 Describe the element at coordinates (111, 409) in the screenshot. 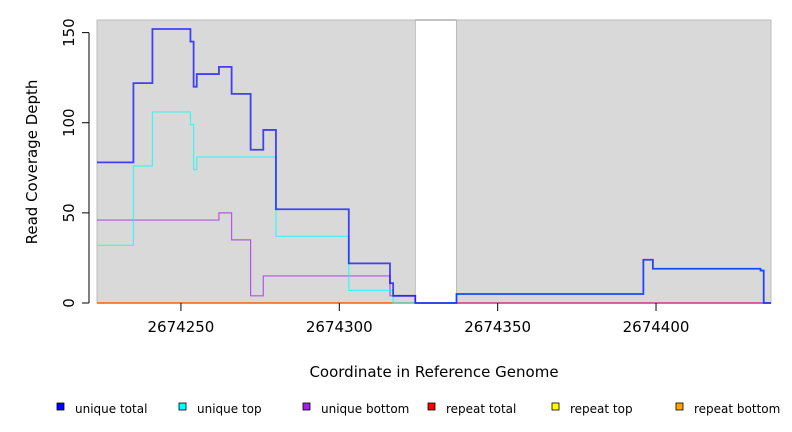

I see `legend-label: unique total` at that location.